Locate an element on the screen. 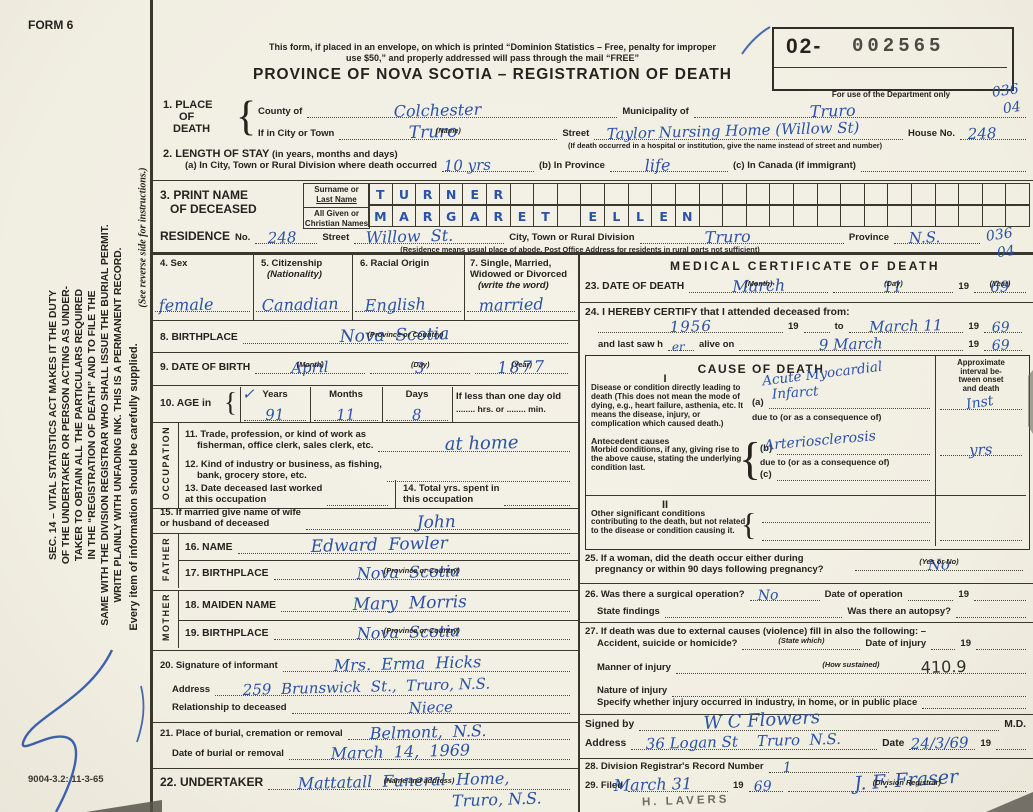 The image size is (1033, 812). letter-cell: N is located at coordinates (451, 194).